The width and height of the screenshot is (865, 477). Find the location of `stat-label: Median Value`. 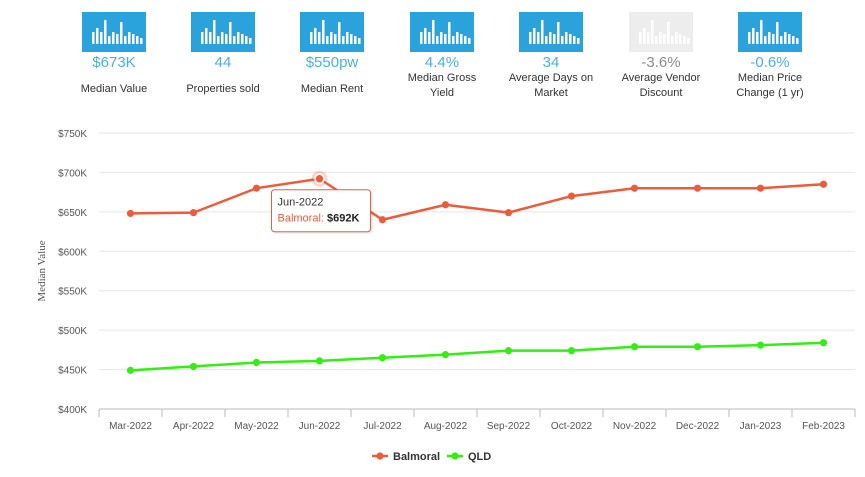

stat-label: Median Value is located at coordinates (114, 89).